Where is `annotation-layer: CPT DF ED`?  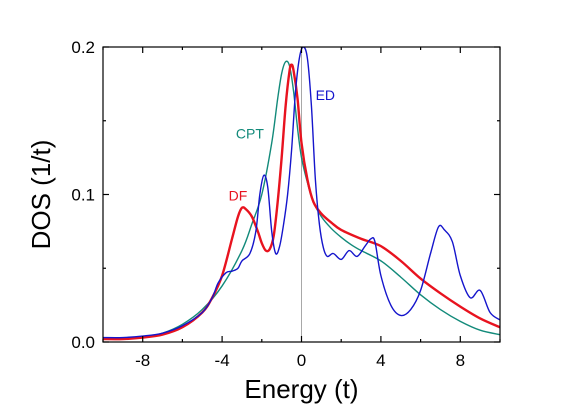
annotation-layer: CPT DF ED is located at coordinates (282, 145).